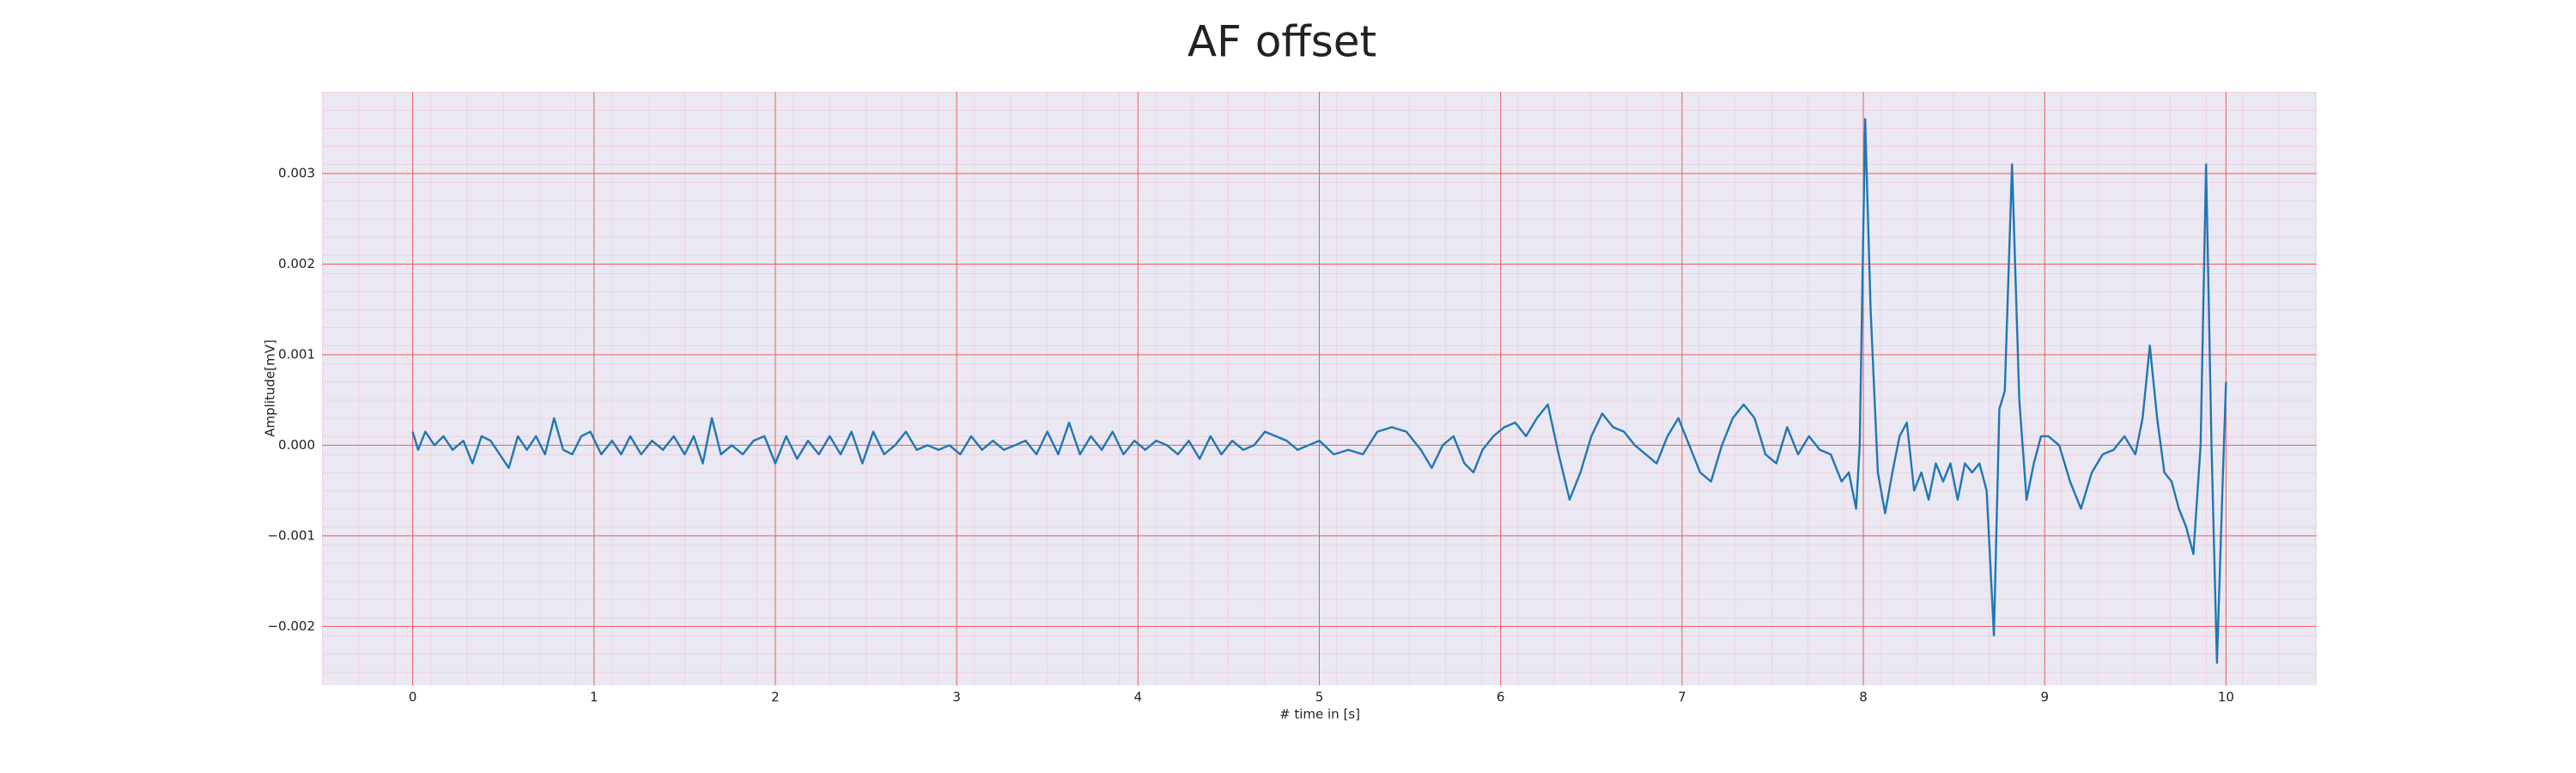  What do you see at coordinates (296, 263) in the screenshot?
I see `y-tick-label: 0.002` at bounding box center [296, 263].